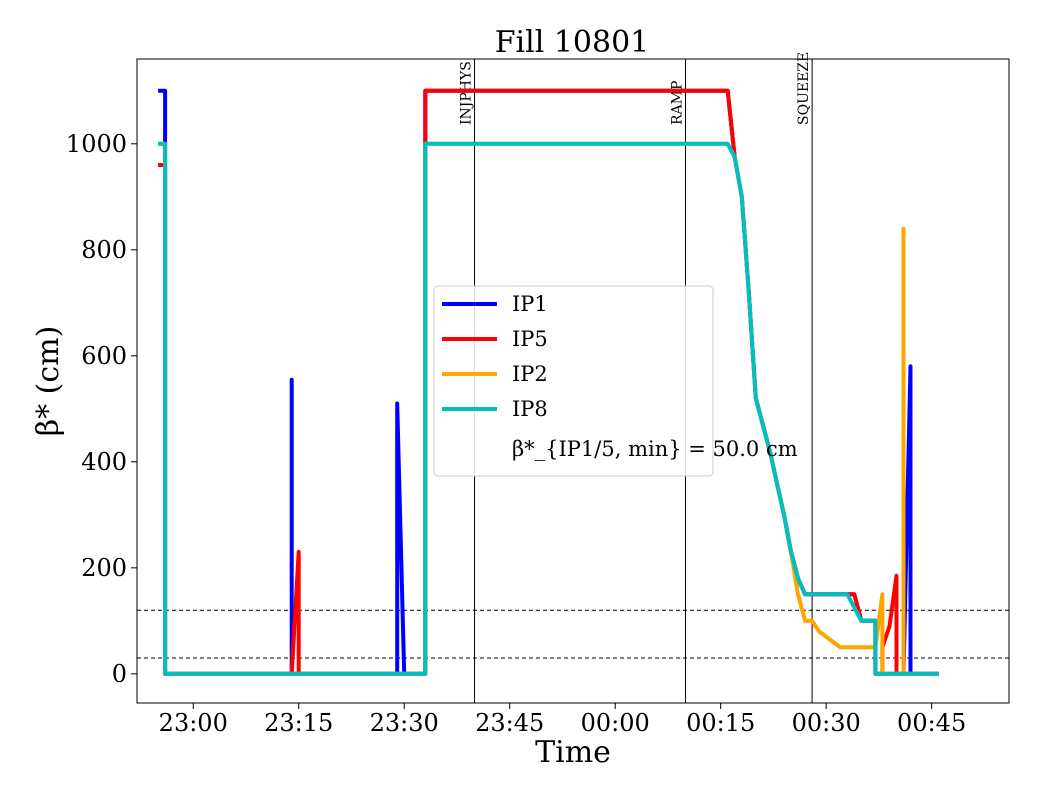 This screenshot has height=800, width=1040. What do you see at coordinates (615, 723) in the screenshot?
I see `x-tick-label: 00:00` at bounding box center [615, 723].